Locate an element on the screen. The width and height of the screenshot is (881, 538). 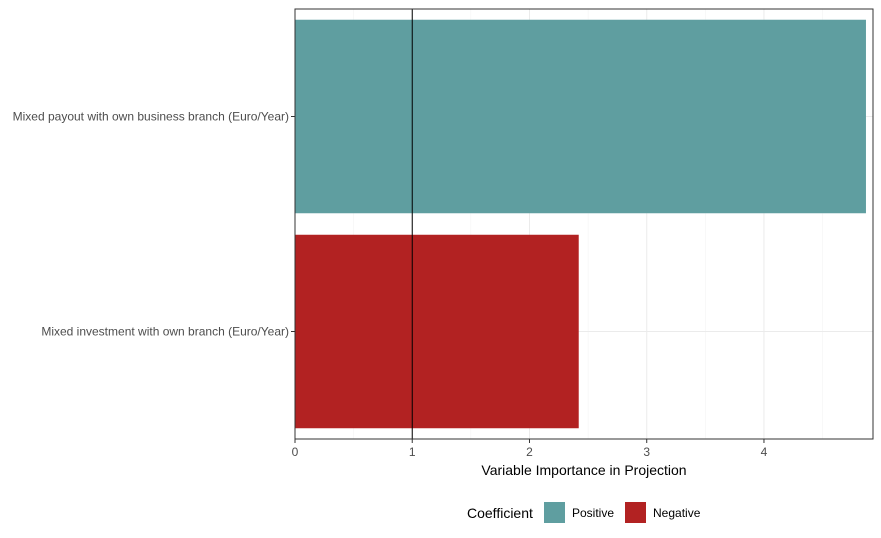
x-axis-title: Variable Importance in Projection is located at coordinates (583, 470).